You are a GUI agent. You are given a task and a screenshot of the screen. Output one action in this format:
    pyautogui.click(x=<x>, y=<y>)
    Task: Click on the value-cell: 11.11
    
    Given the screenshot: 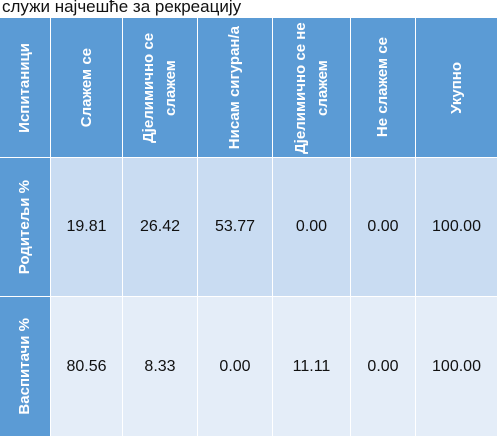 What is the action you would take?
    pyautogui.click(x=312, y=367)
    